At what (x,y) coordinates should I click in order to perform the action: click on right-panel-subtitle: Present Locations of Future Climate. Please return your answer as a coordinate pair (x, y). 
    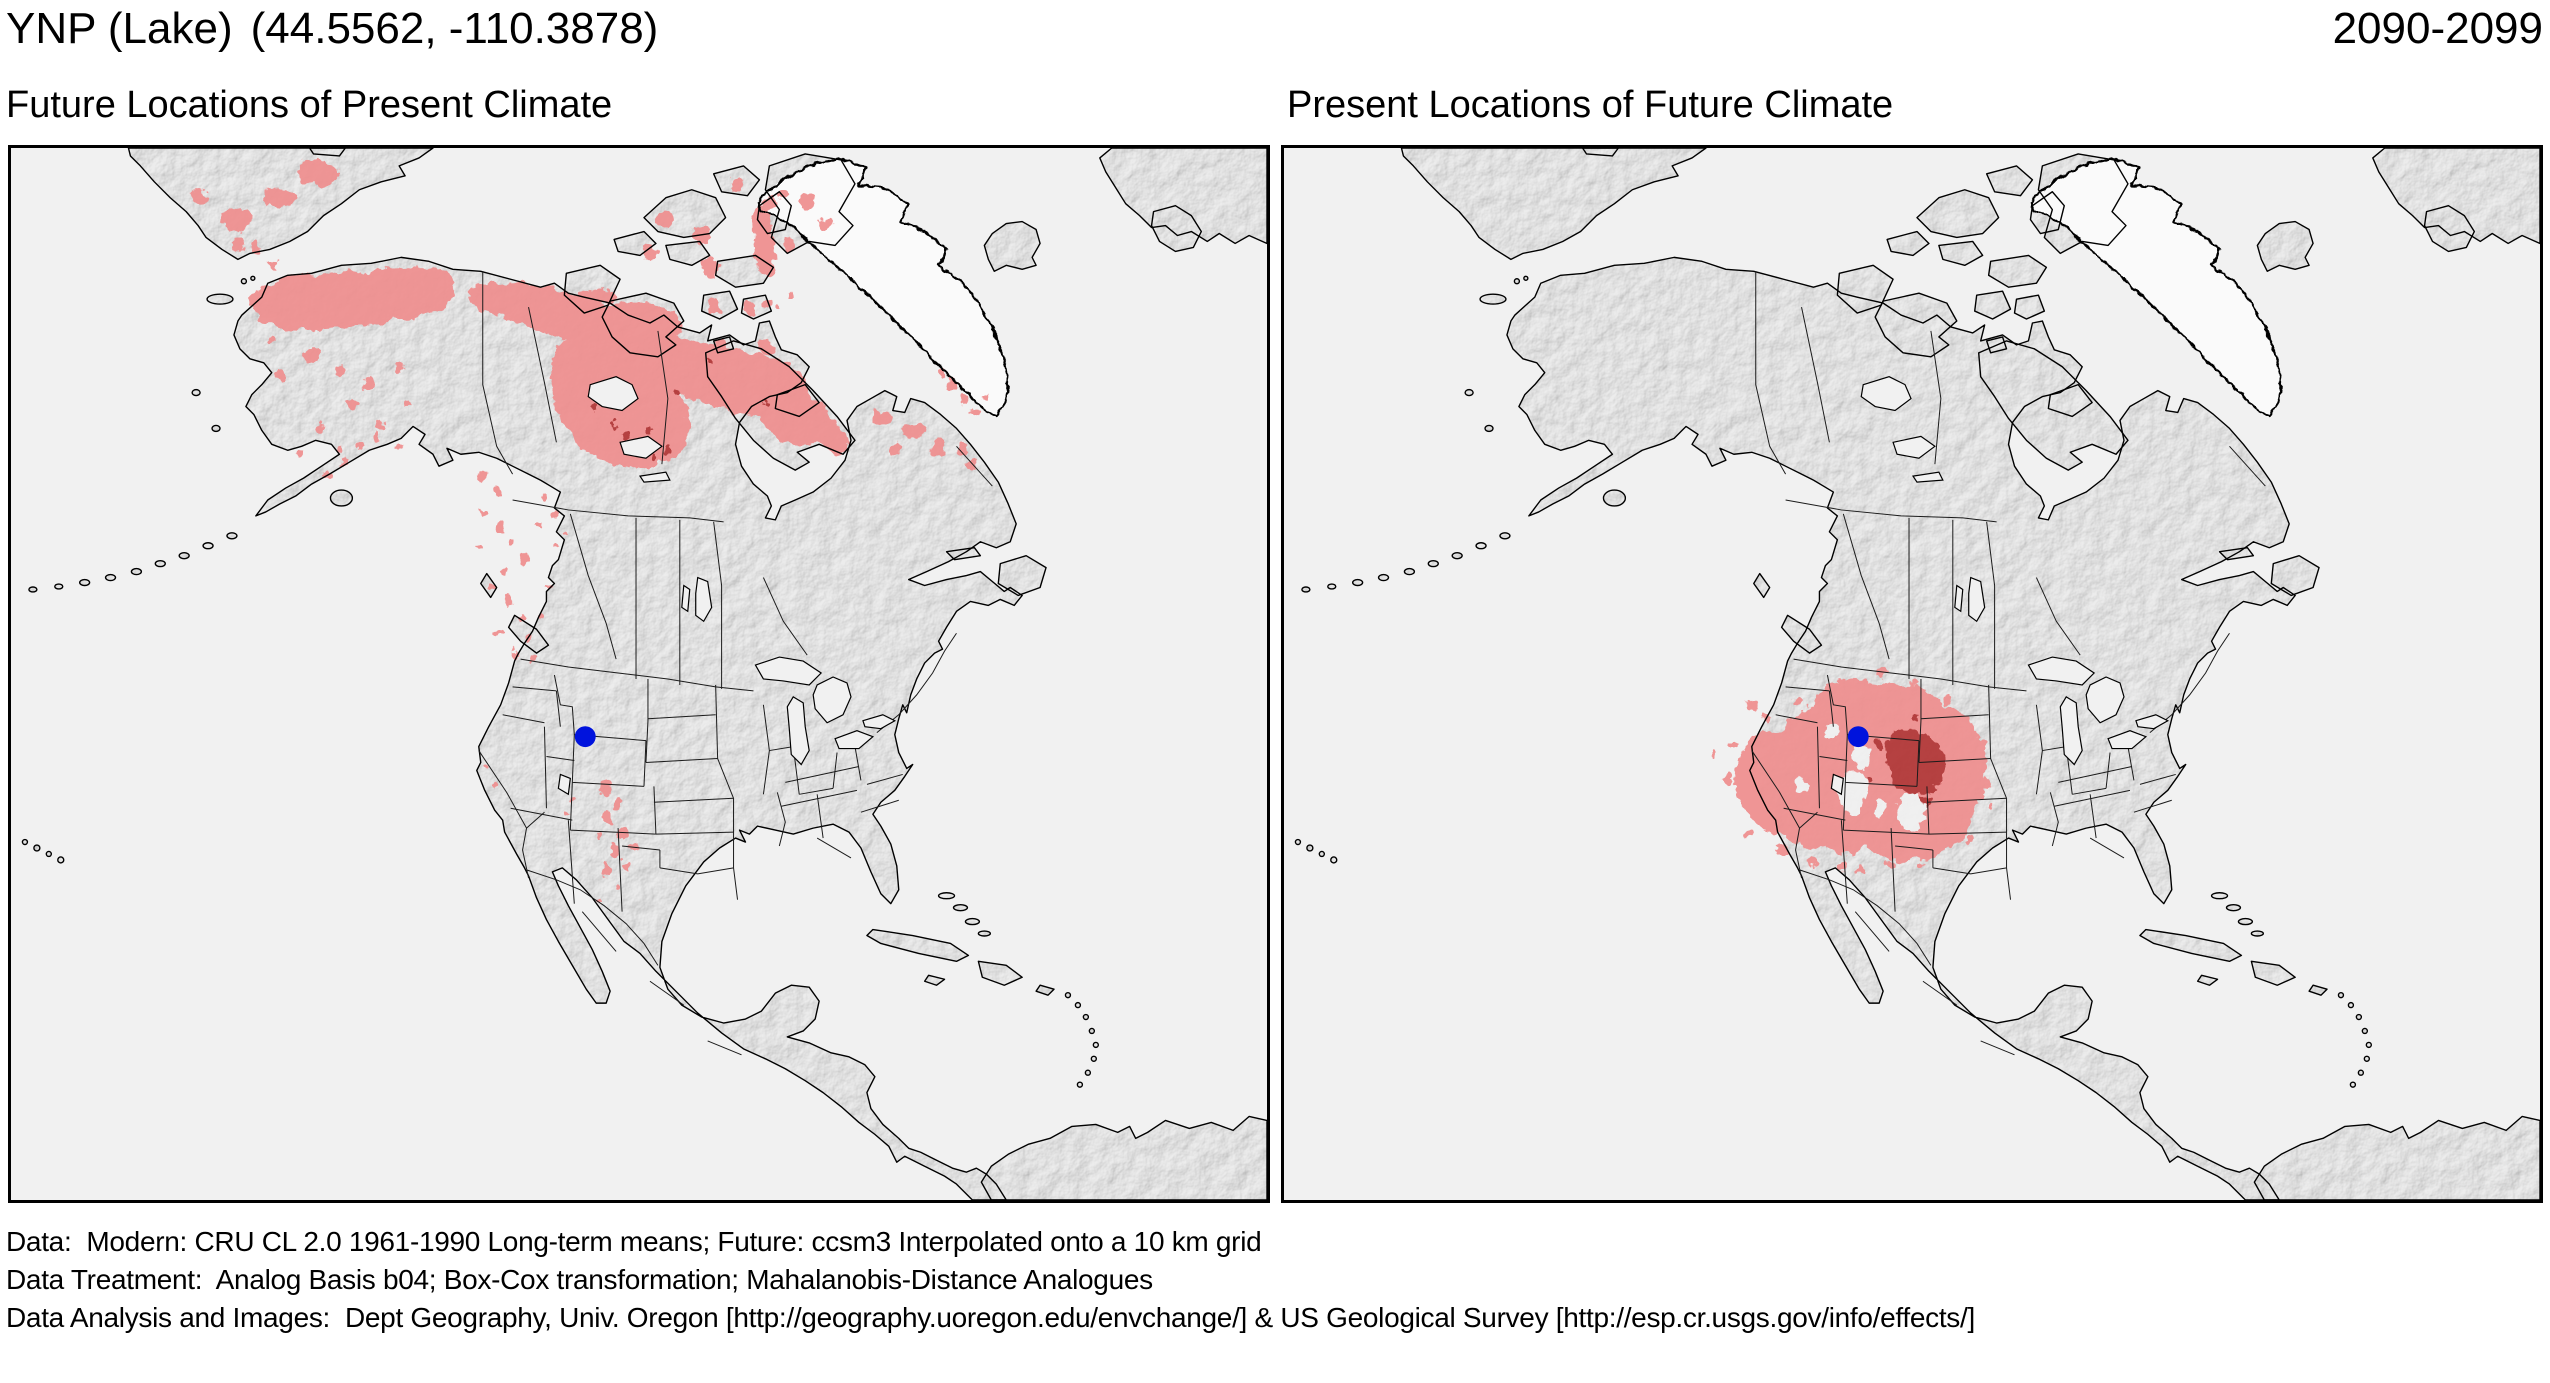
    Looking at the image, I should click on (1590, 105).